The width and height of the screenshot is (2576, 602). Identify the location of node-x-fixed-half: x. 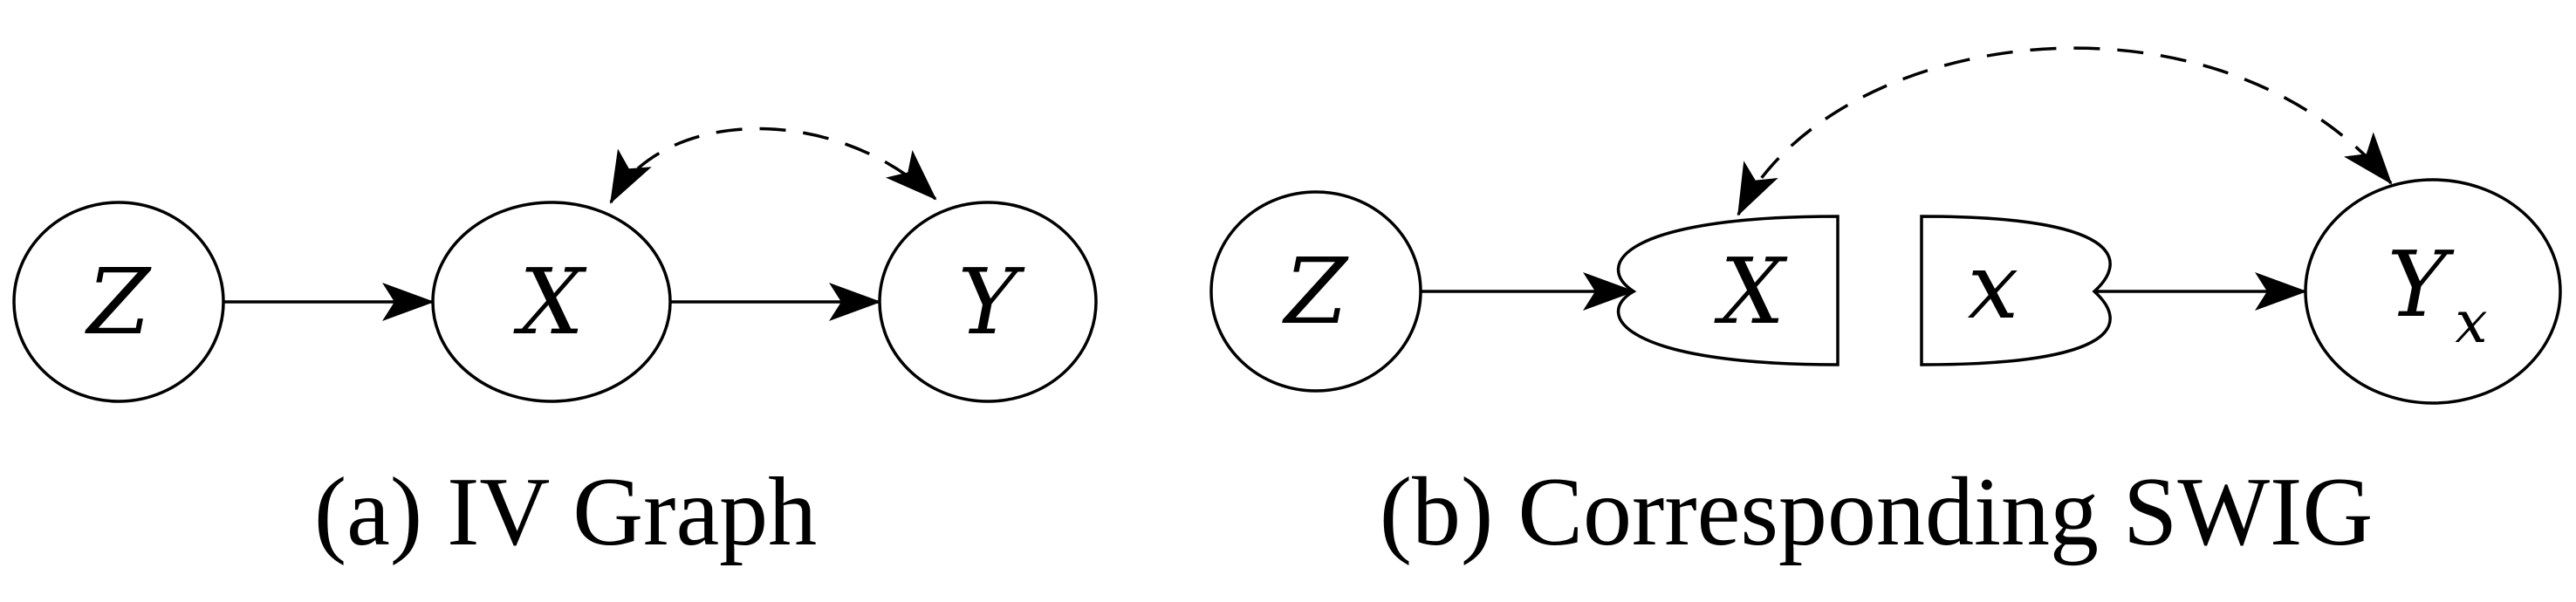
(2016, 290).